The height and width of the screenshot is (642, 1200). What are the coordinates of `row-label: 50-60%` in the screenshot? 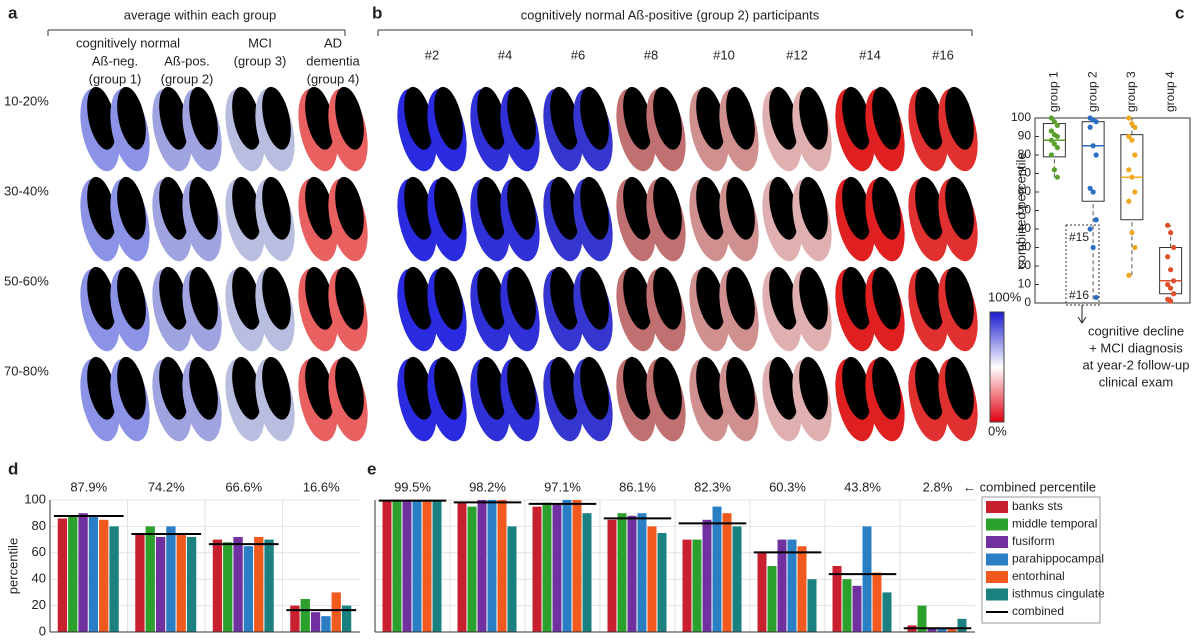 It's located at (26, 280).